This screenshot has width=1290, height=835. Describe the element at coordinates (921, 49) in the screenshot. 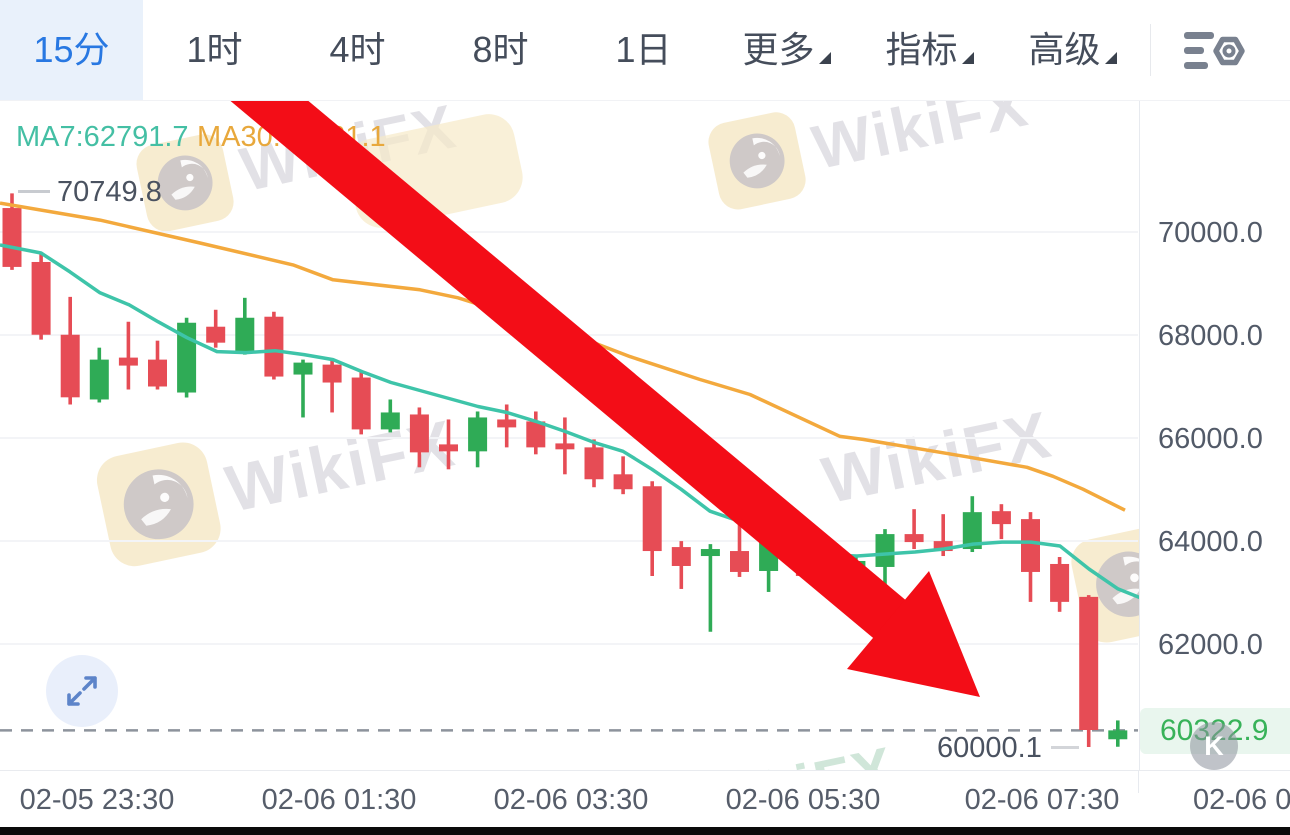

I see `tab-label: 指标` at that location.